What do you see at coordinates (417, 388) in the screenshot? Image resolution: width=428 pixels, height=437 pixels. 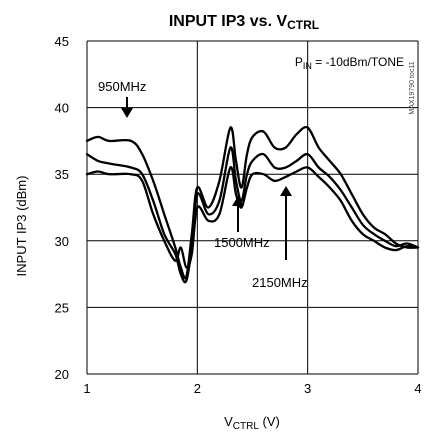 I see `x-tick-label-4: 4` at bounding box center [417, 388].